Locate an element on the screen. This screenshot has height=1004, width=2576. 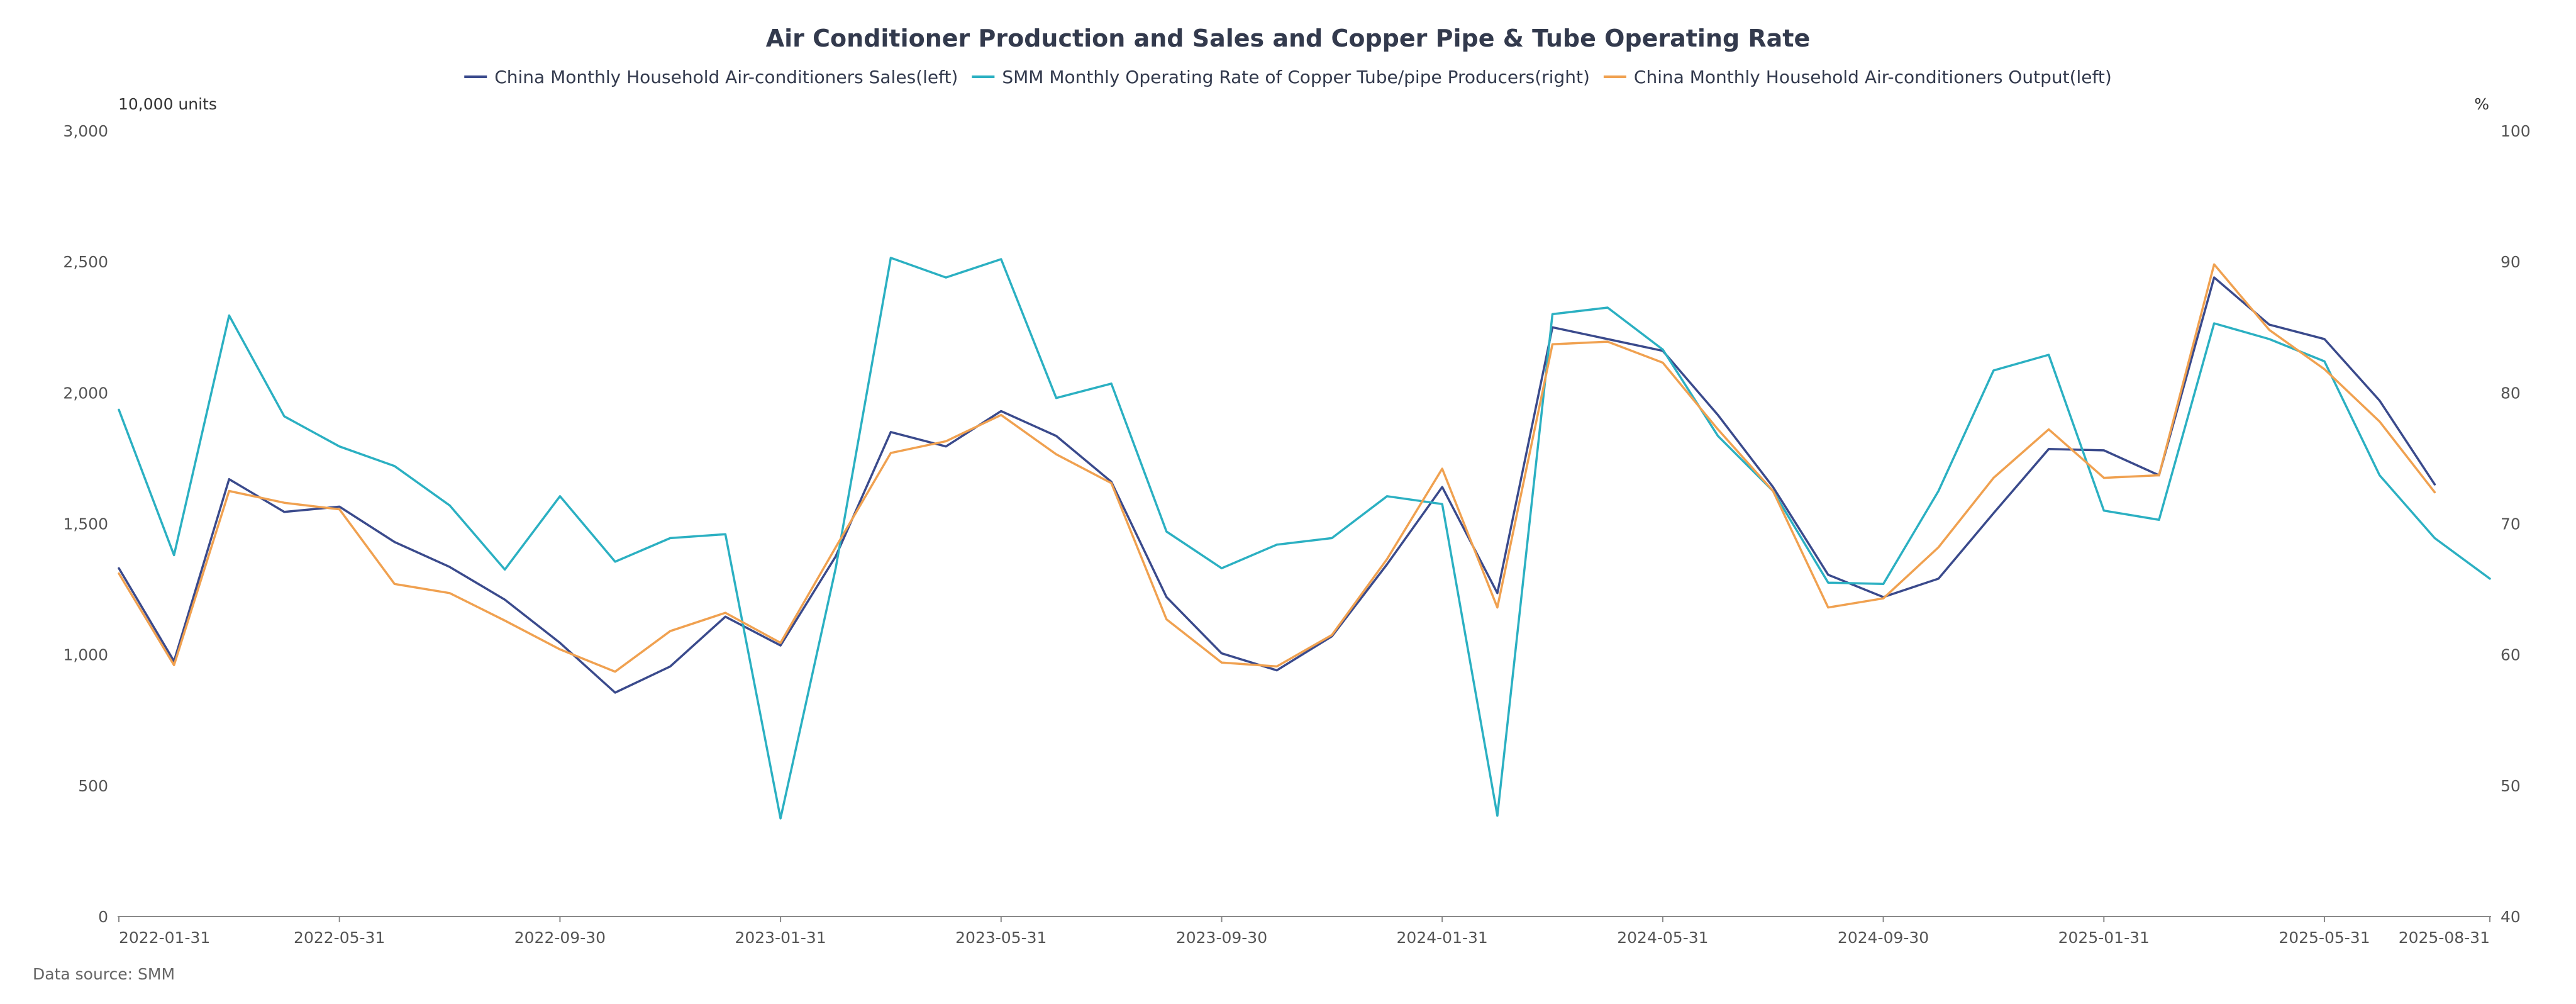
left-tick-label: 1,500 is located at coordinates (85, 524).